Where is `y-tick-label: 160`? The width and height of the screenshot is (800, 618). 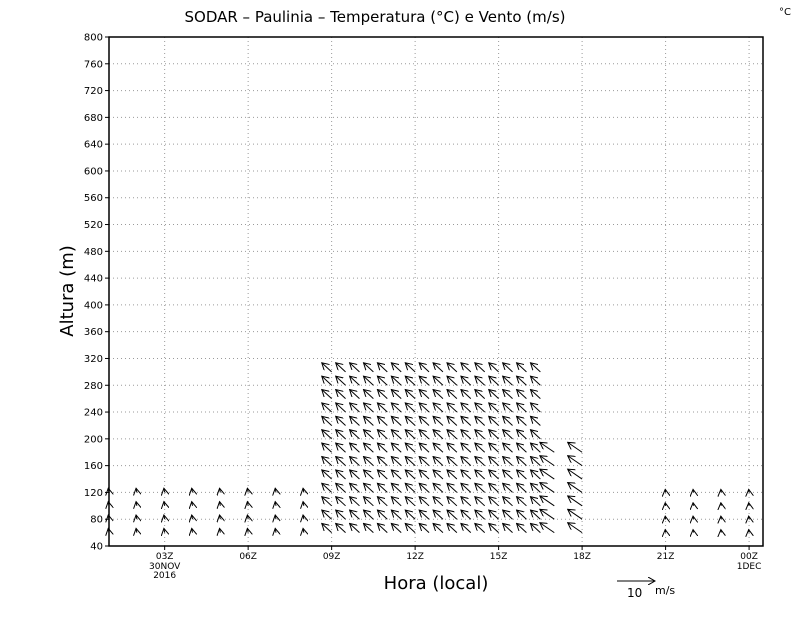 y-tick-label: 160 is located at coordinates (93, 466).